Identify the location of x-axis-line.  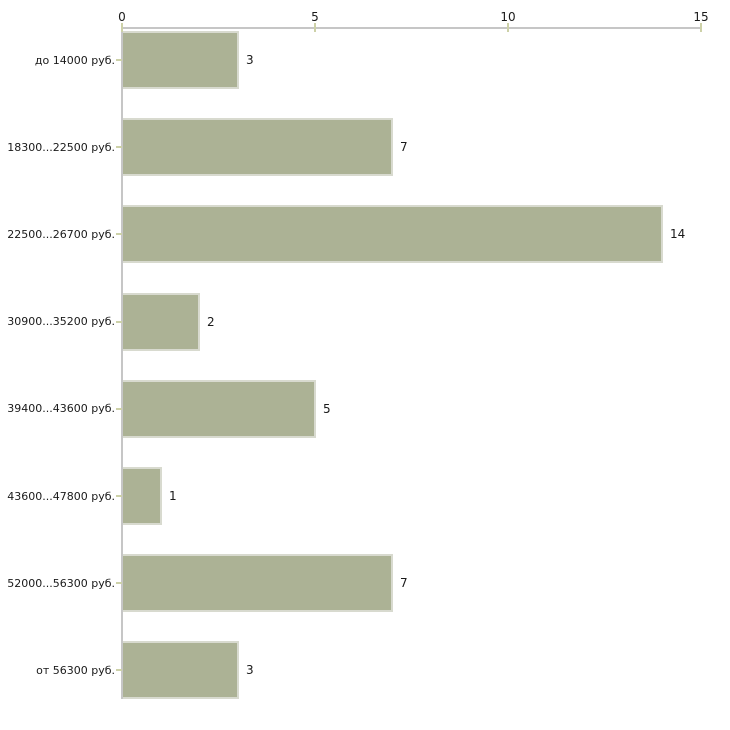
(411, 28).